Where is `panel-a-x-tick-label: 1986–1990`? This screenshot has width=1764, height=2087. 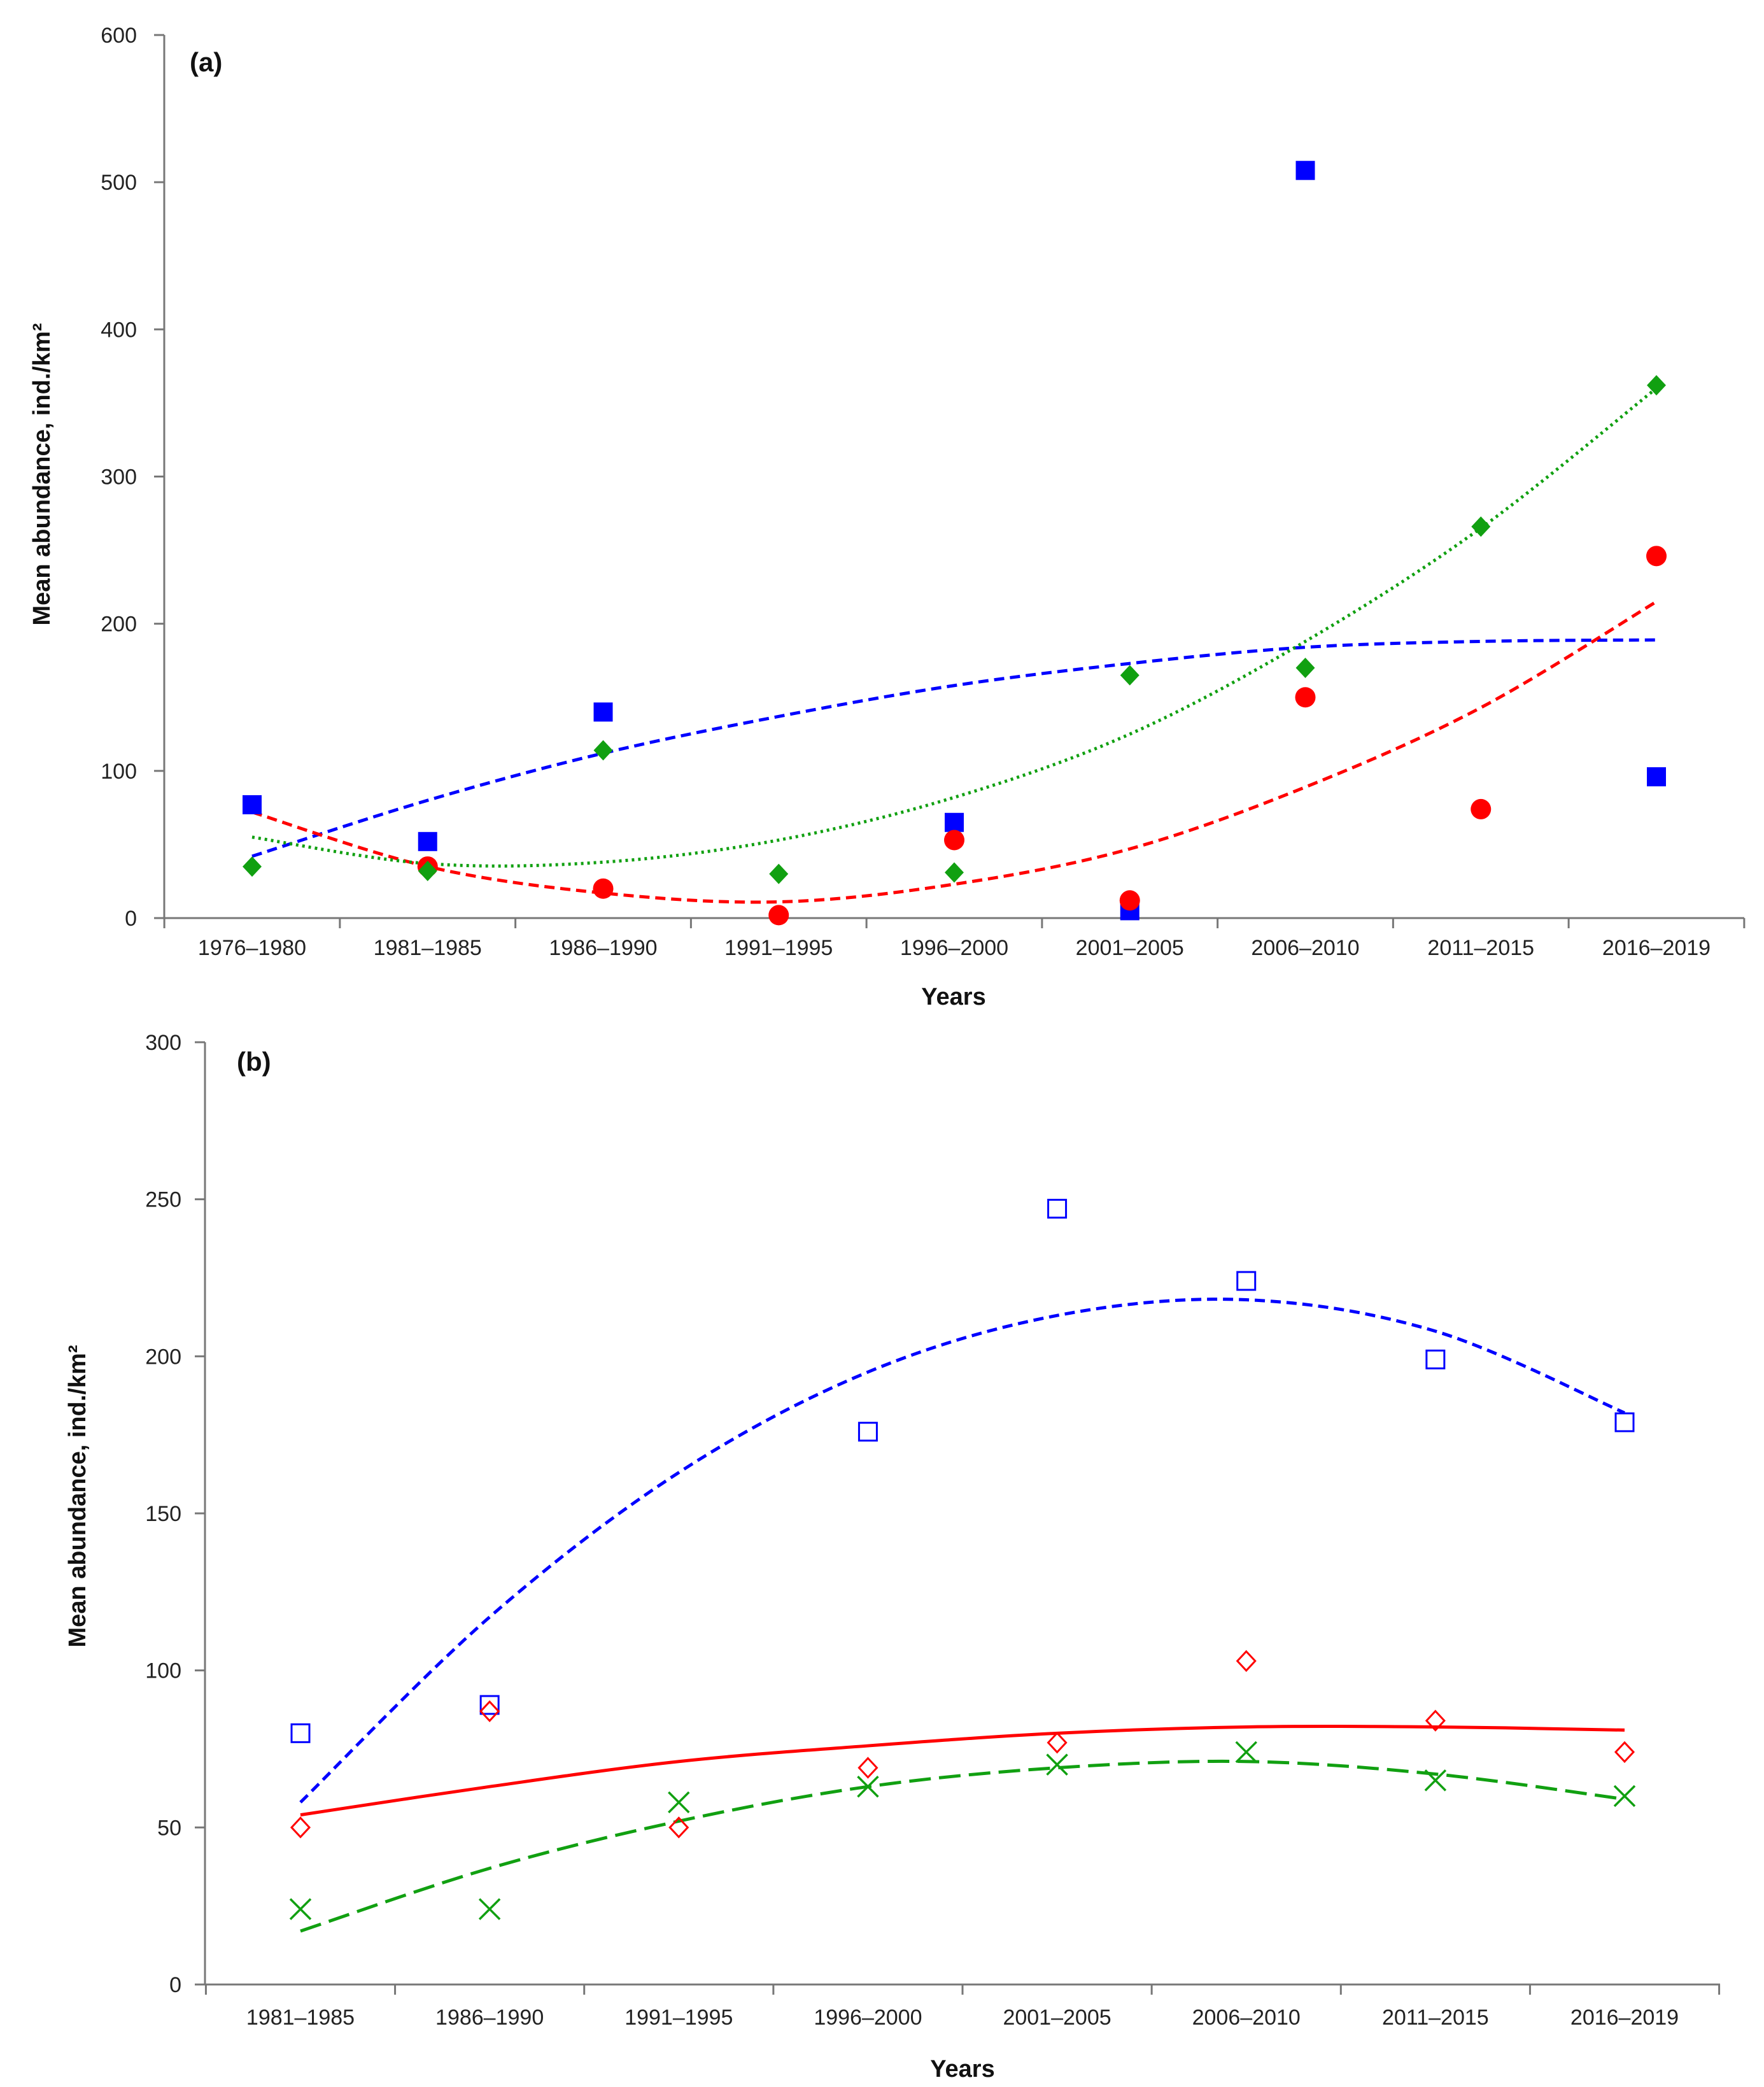 panel-a-x-tick-label: 1986–1990 is located at coordinates (603, 948).